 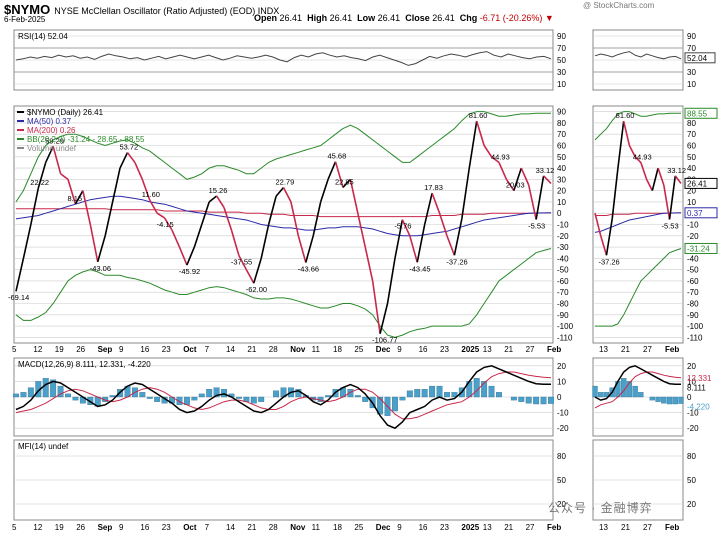 What do you see at coordinates (691, 72) in the screenshot?
I see `rsi-zoom-y-tick-label: 30` at bounding box center [691, 72].